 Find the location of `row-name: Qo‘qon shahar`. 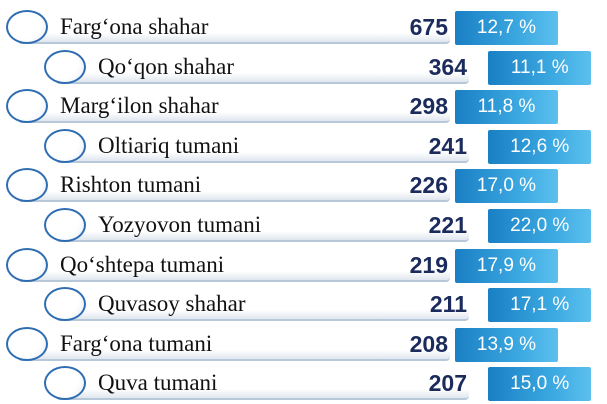

row-name: Qo‘qon shahar is located at coordinates (166, 66).